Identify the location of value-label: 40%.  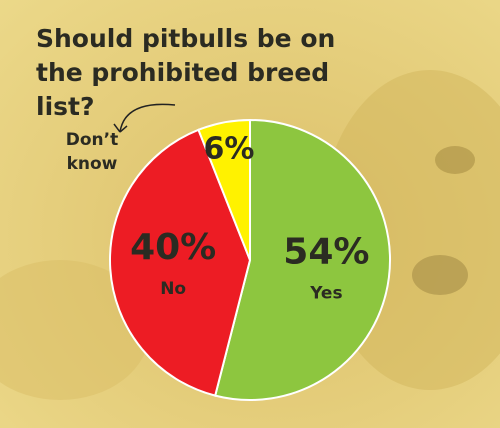
(173, 247).